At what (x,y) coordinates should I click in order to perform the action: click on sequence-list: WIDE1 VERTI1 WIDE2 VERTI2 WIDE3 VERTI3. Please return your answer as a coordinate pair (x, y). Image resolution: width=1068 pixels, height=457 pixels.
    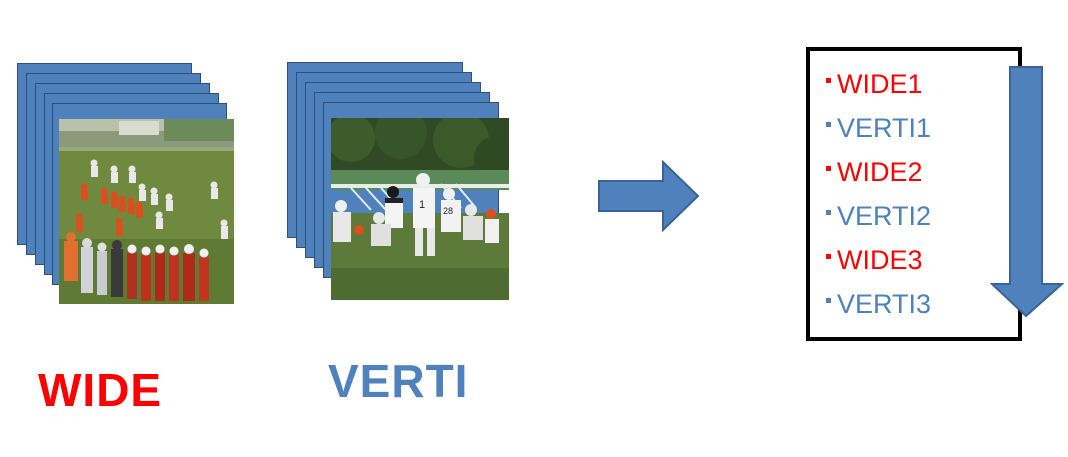
    Looking at the image, I should click on (878, 194).